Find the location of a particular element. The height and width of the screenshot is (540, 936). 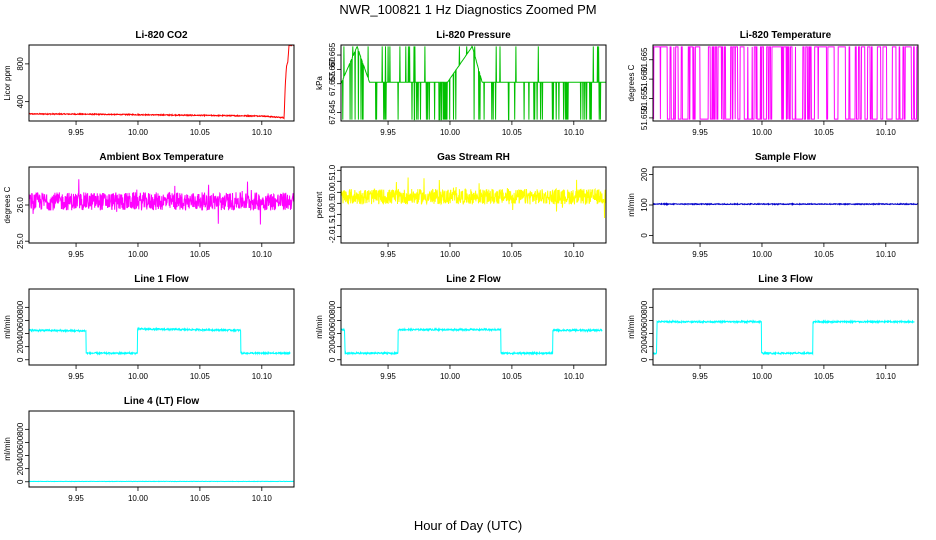

y-tick-label: 0.0 is located at coordinates (332, 192).